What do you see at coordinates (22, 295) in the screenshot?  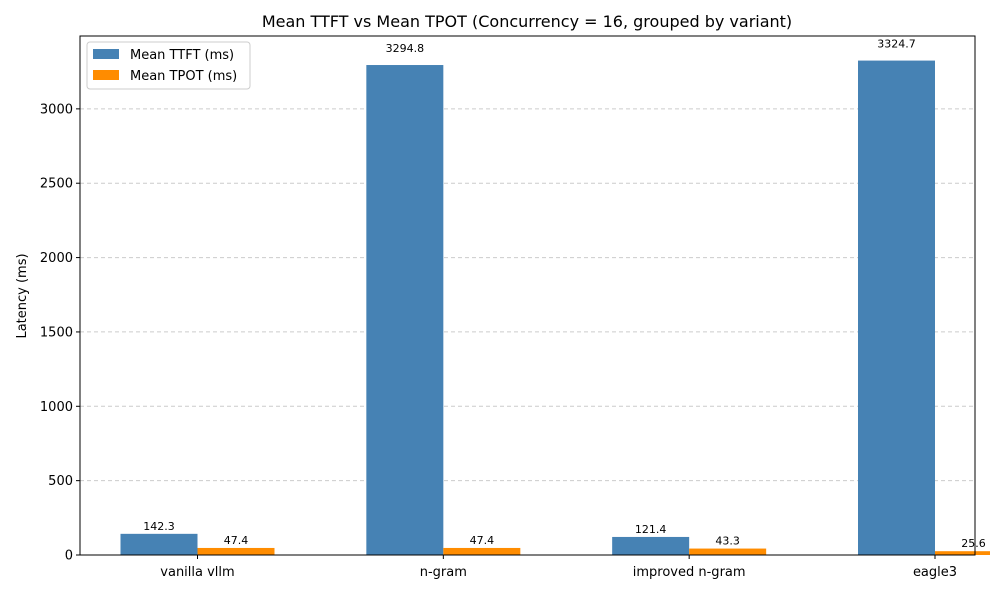 I see `y-axis-label: Latency (ms)` at bounding box center [22, 295].